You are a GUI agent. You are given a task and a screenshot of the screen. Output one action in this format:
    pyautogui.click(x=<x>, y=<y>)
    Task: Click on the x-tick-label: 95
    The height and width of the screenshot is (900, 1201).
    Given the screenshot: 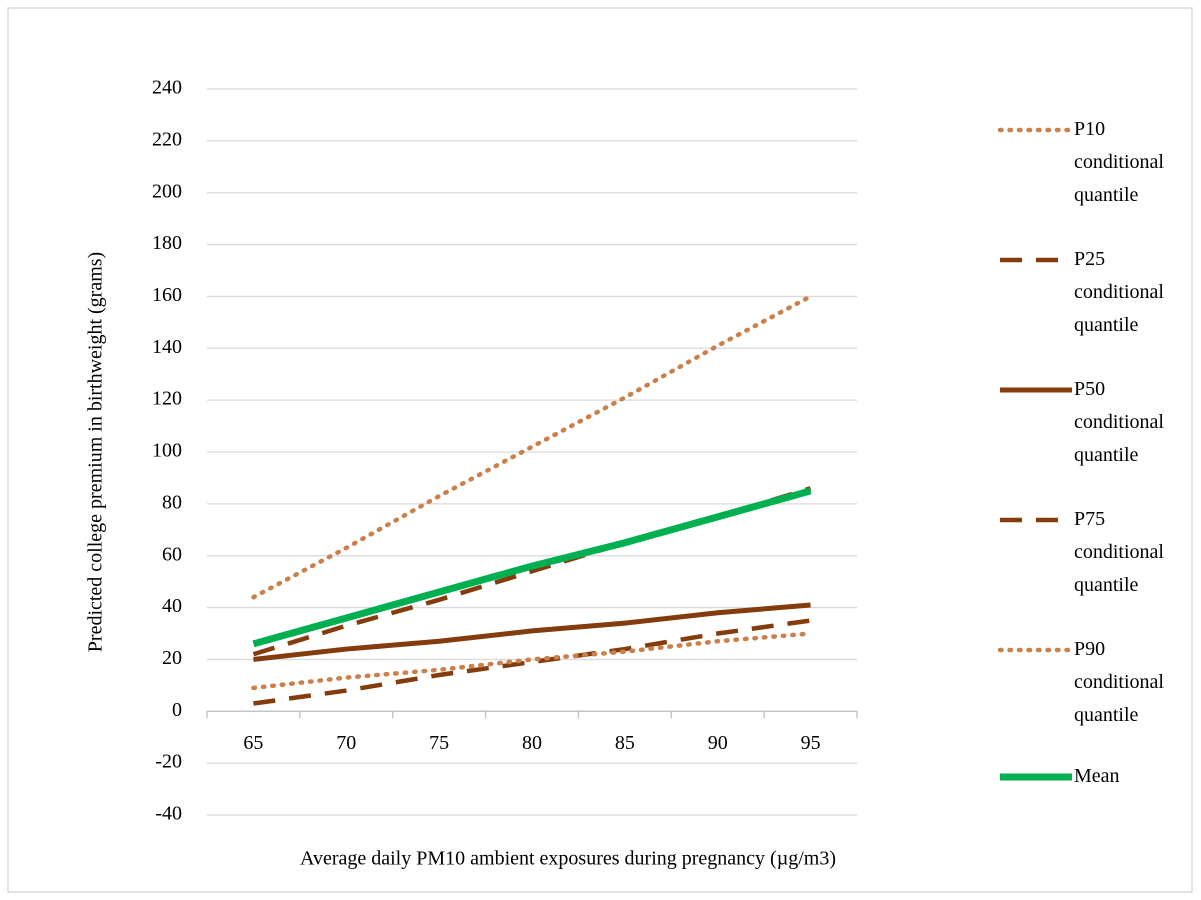 What is the action you would take?
    pyautogui.click(x=811, y=743)
    